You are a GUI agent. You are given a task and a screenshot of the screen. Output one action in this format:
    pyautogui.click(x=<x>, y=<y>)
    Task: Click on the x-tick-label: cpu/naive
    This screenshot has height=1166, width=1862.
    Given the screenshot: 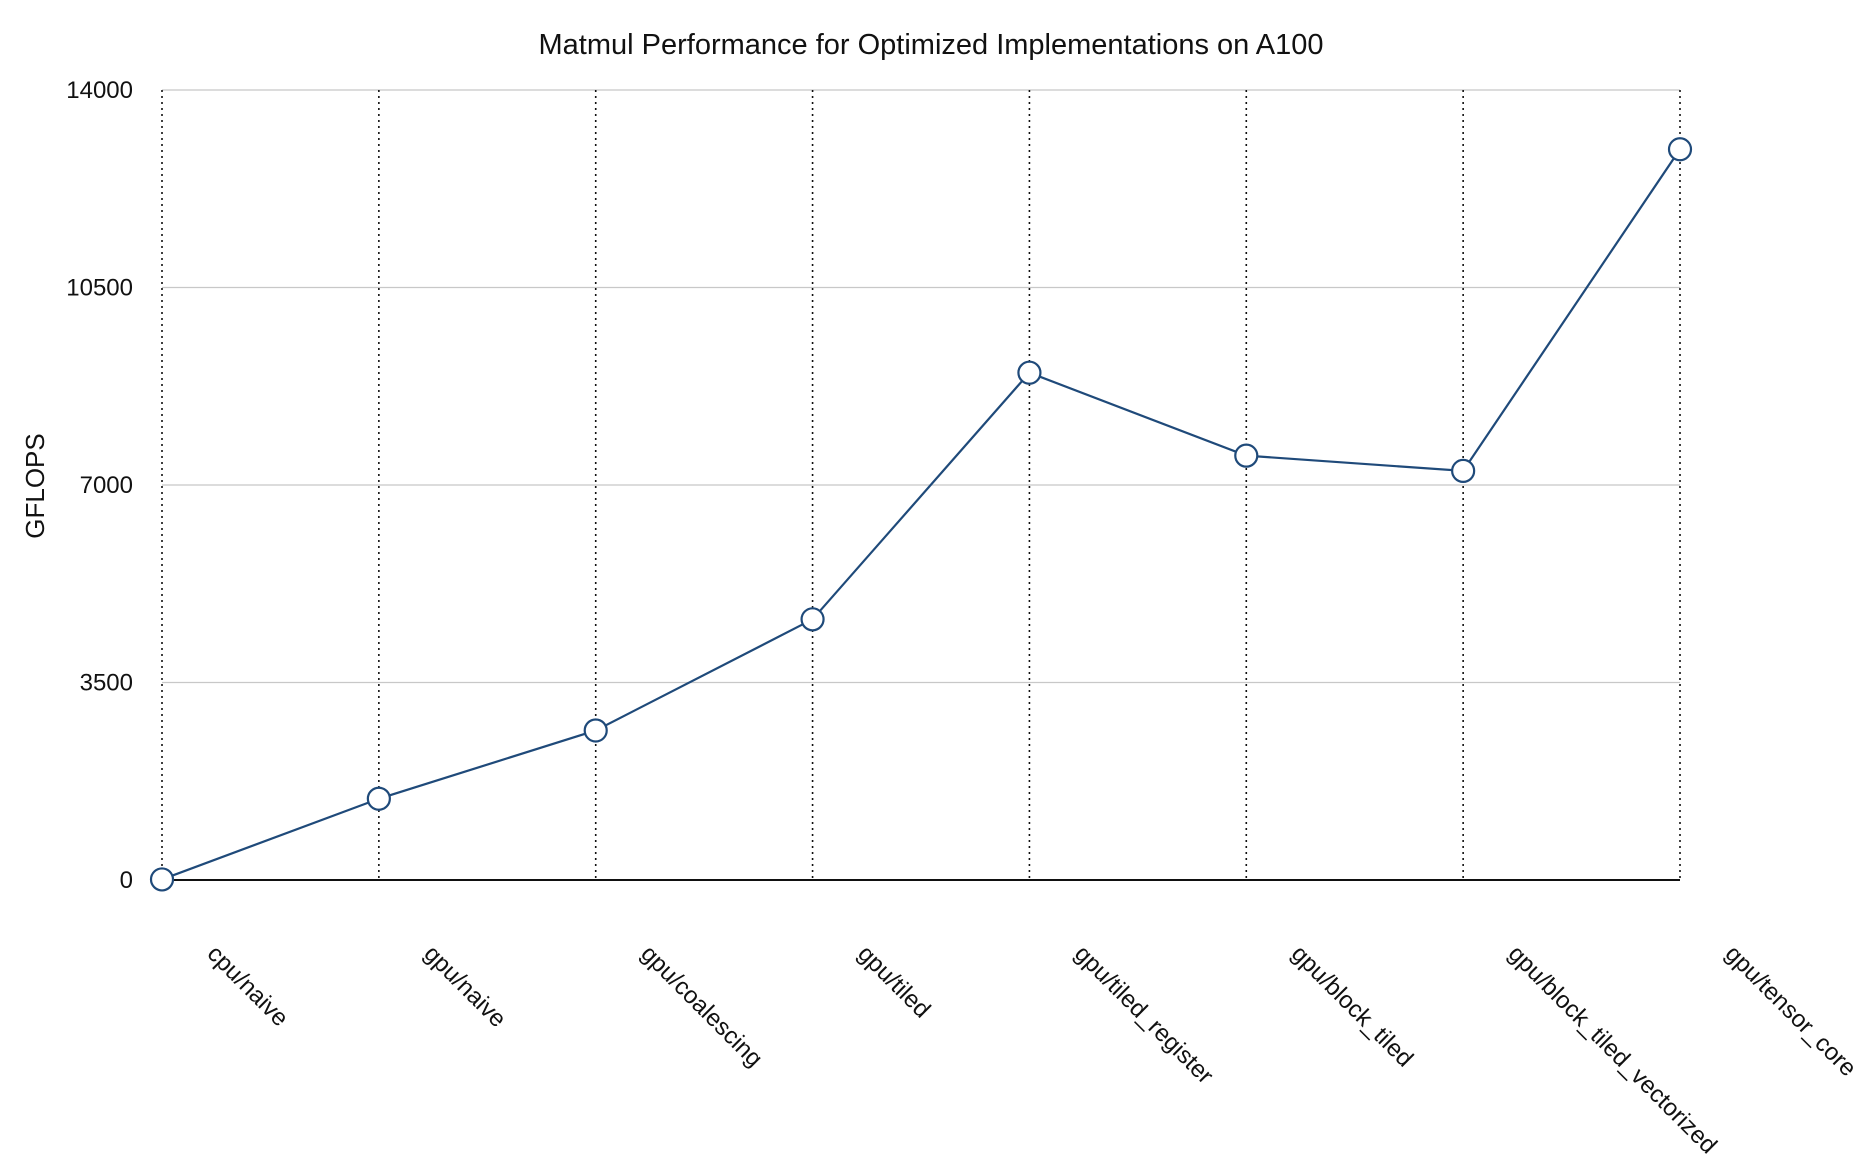 What is the action you would take?
    pyautogui.click(x=248, y=986)
    